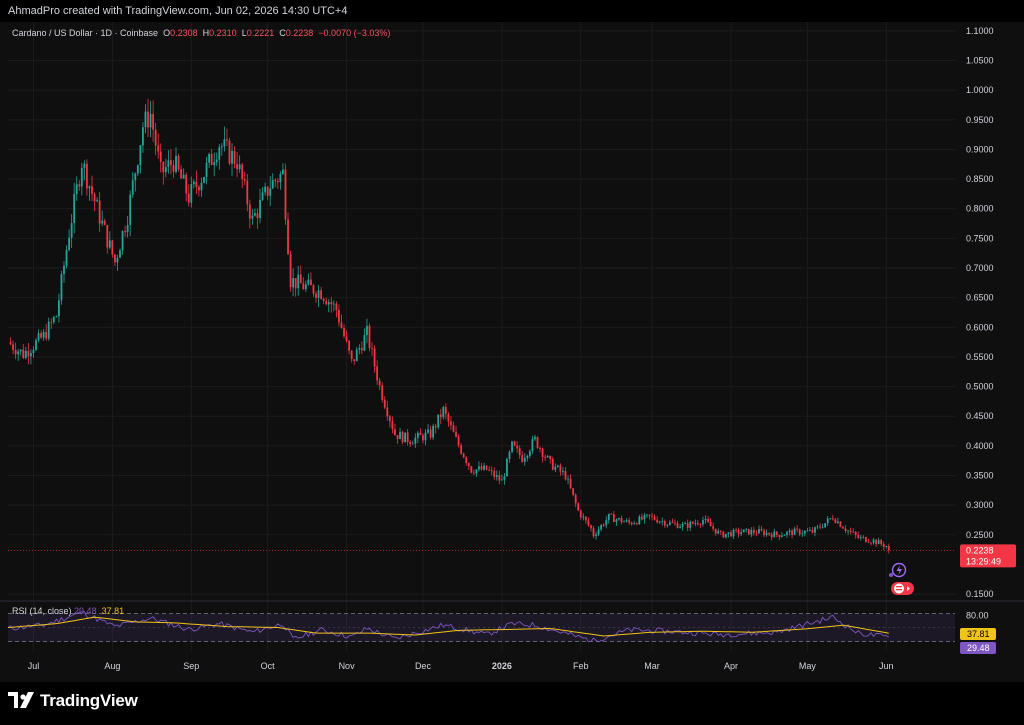 The height and width of the screenshot is (725, 1024). I want to click on alert-icon, so click(898, 570).